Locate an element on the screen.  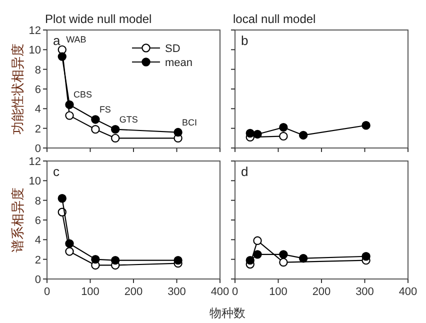
annotation: c is located at coordinates (56, 171).